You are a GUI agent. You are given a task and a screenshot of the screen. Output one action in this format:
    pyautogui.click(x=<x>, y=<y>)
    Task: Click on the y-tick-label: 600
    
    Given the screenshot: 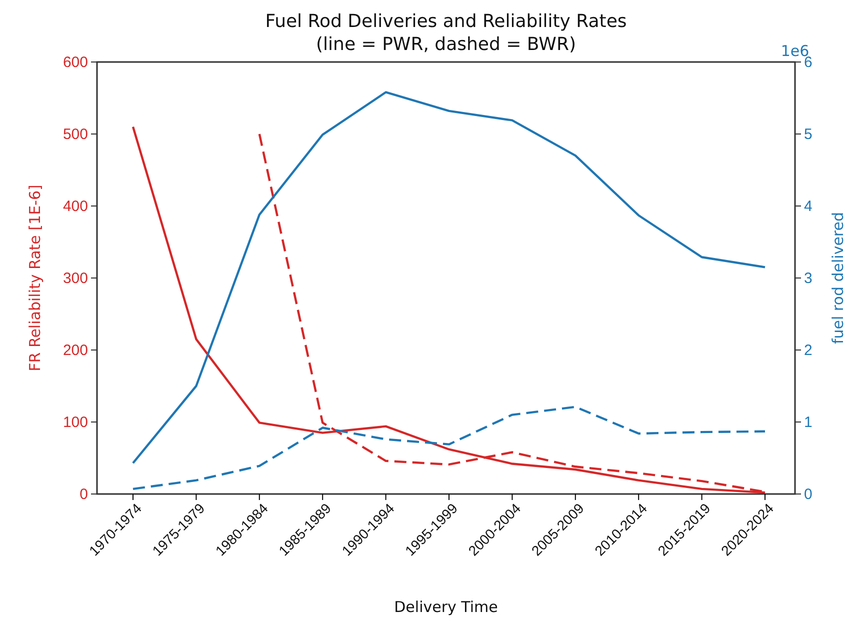 What is the action you would take?
    pyautogui.click(x=75, y=62)
    